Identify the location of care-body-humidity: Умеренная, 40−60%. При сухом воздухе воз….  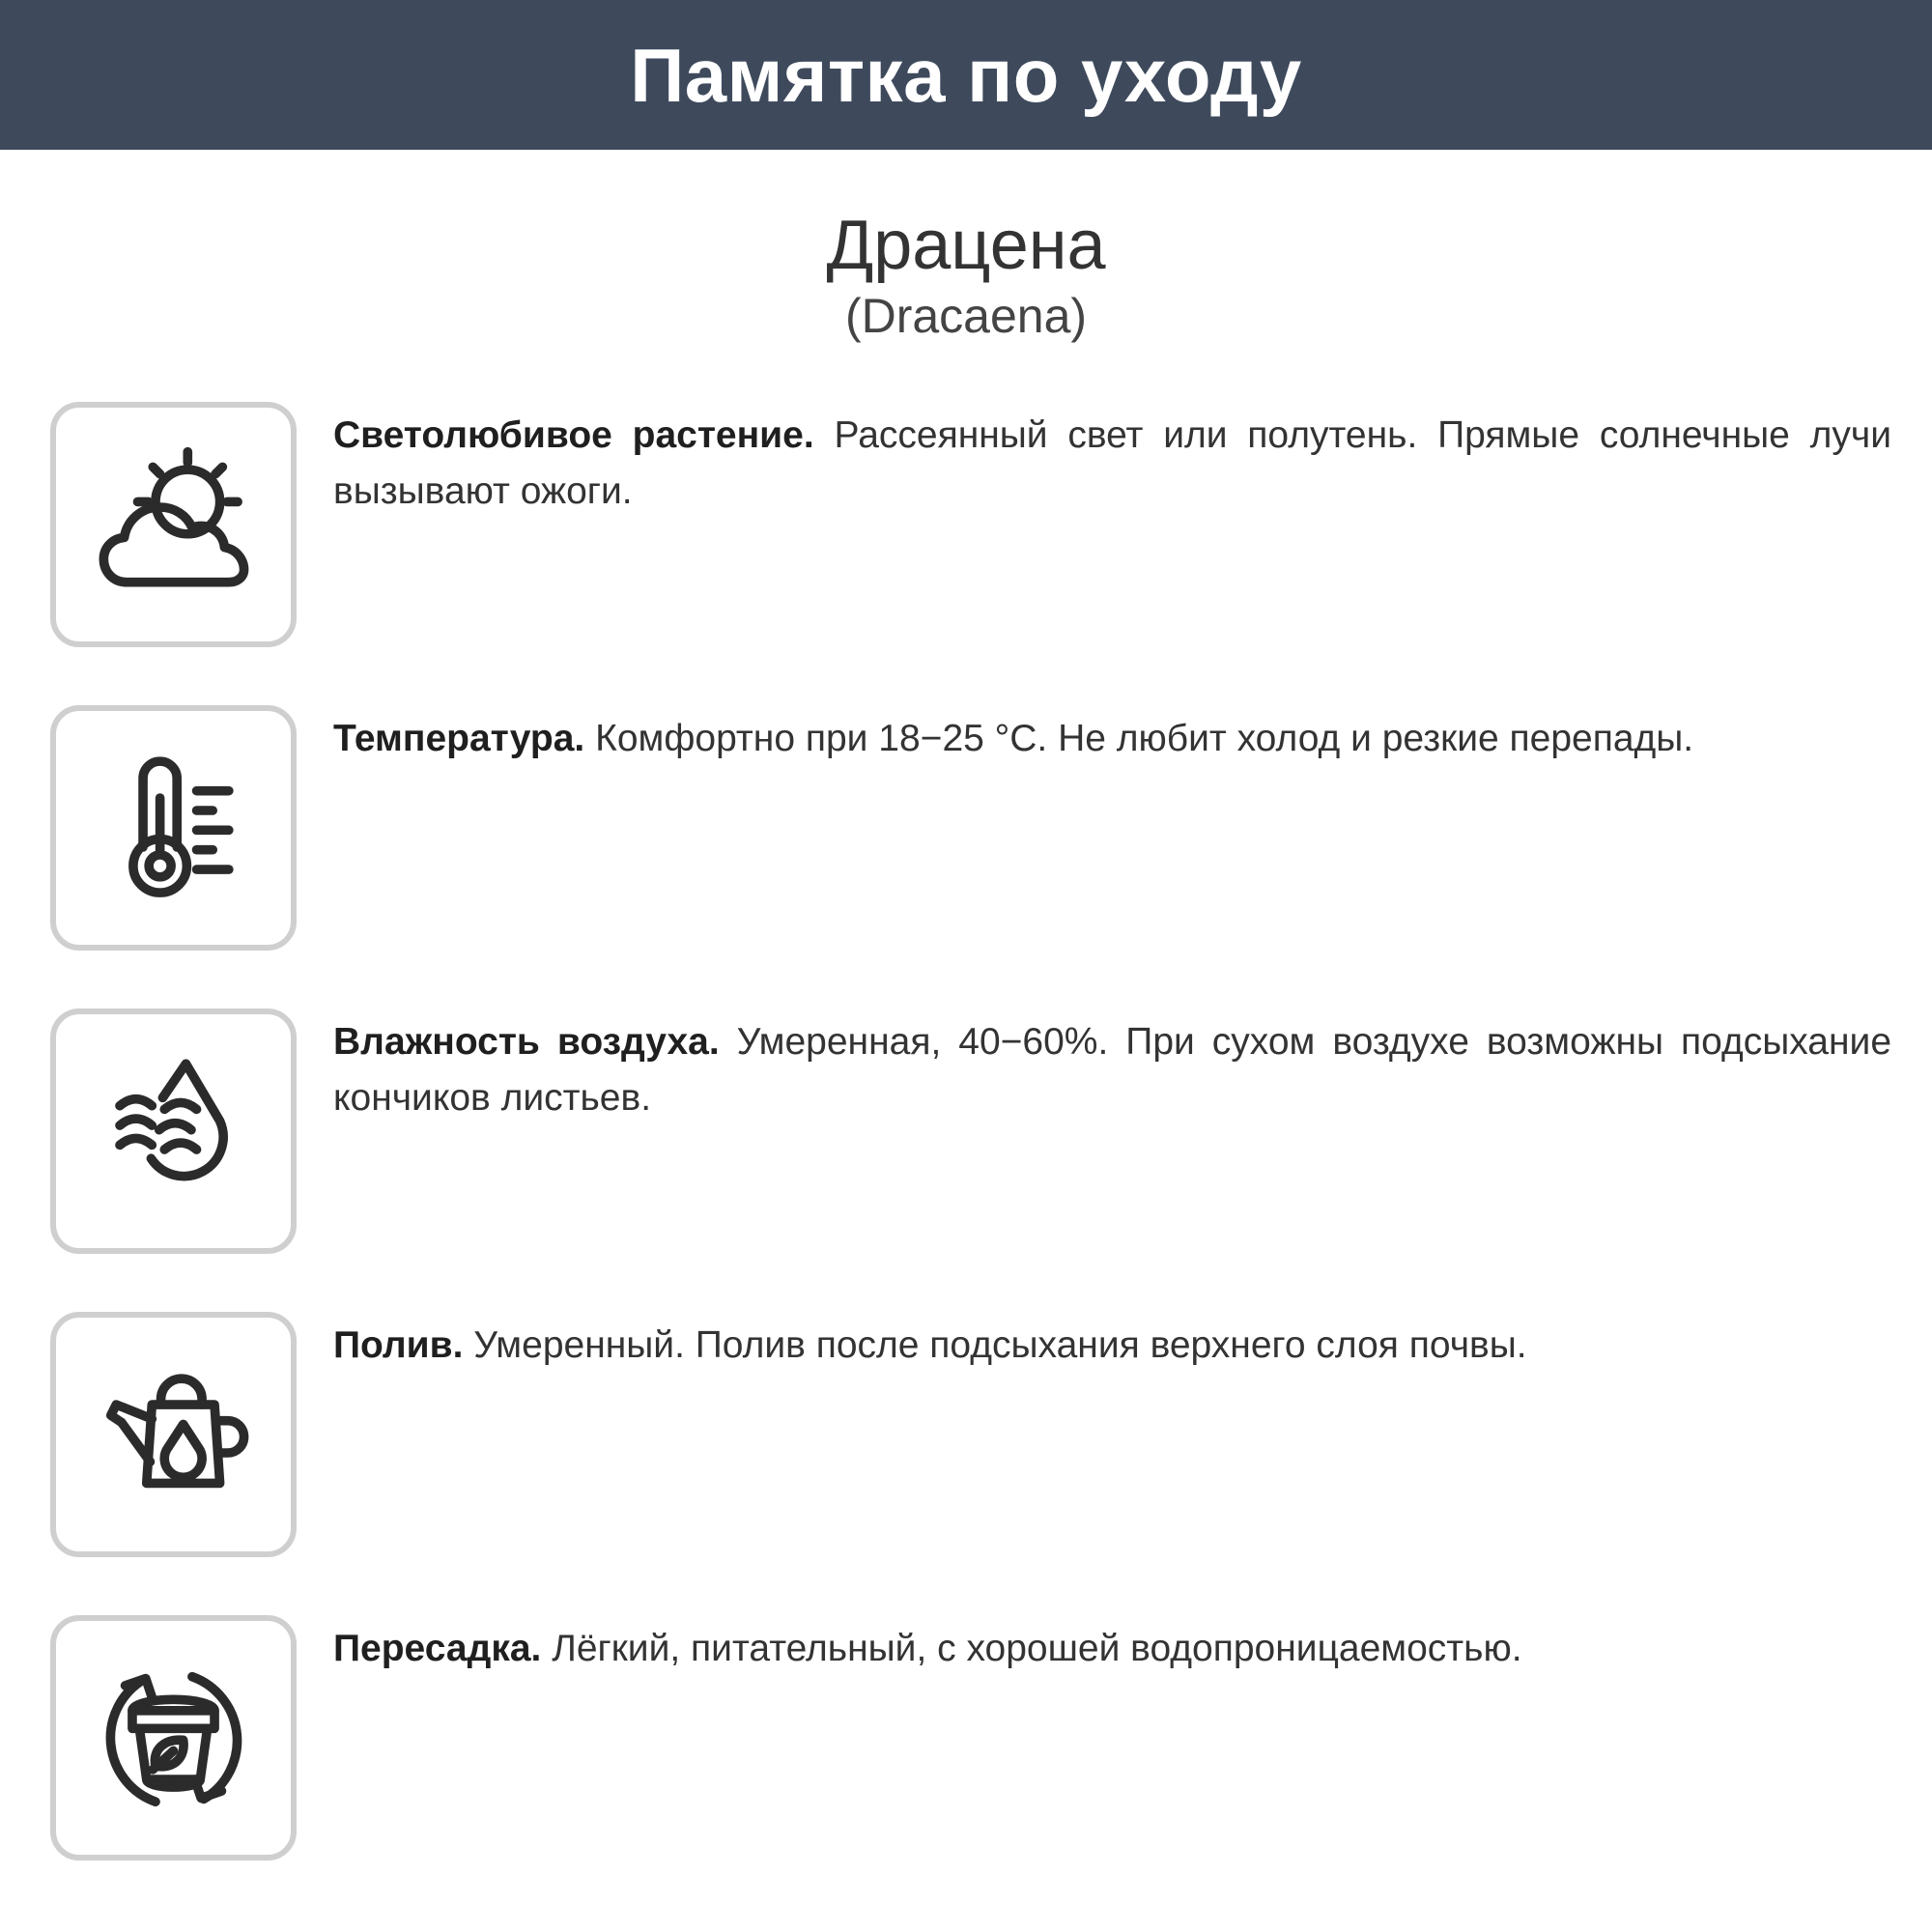
(1112, 1070).